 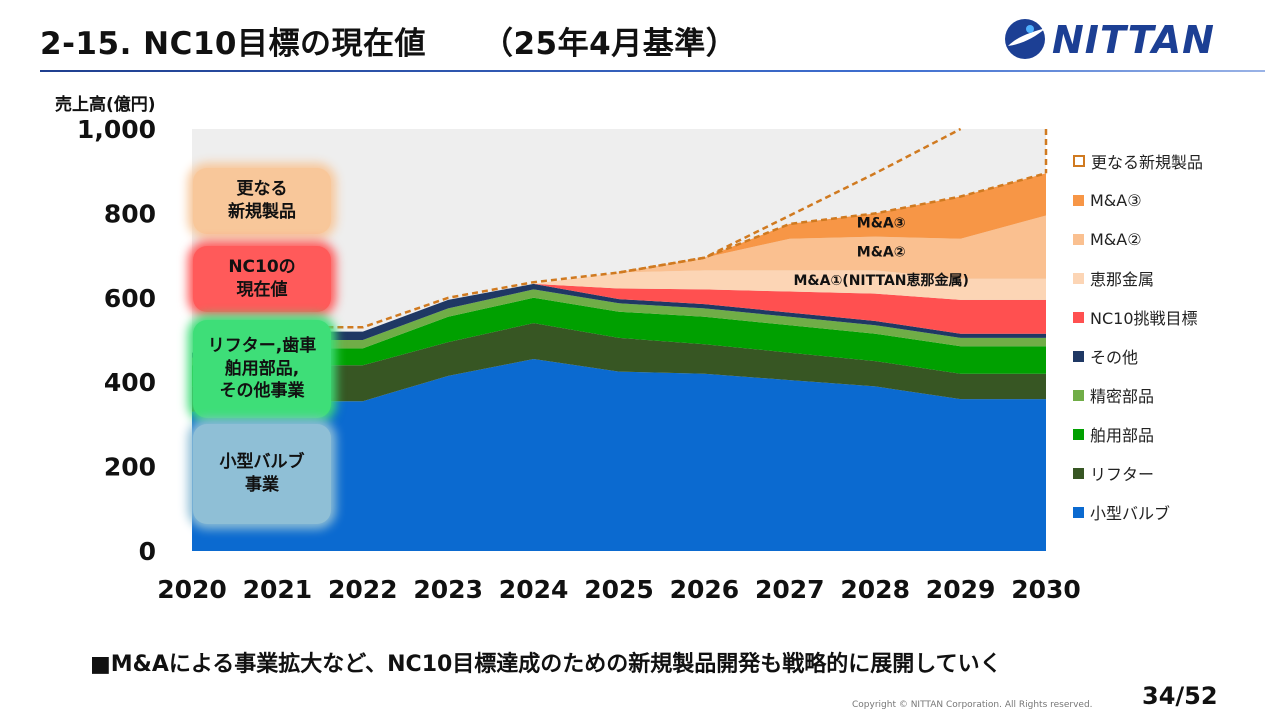 I want to click on legend-item: 恵那金属, so click(x=1113, y=278).